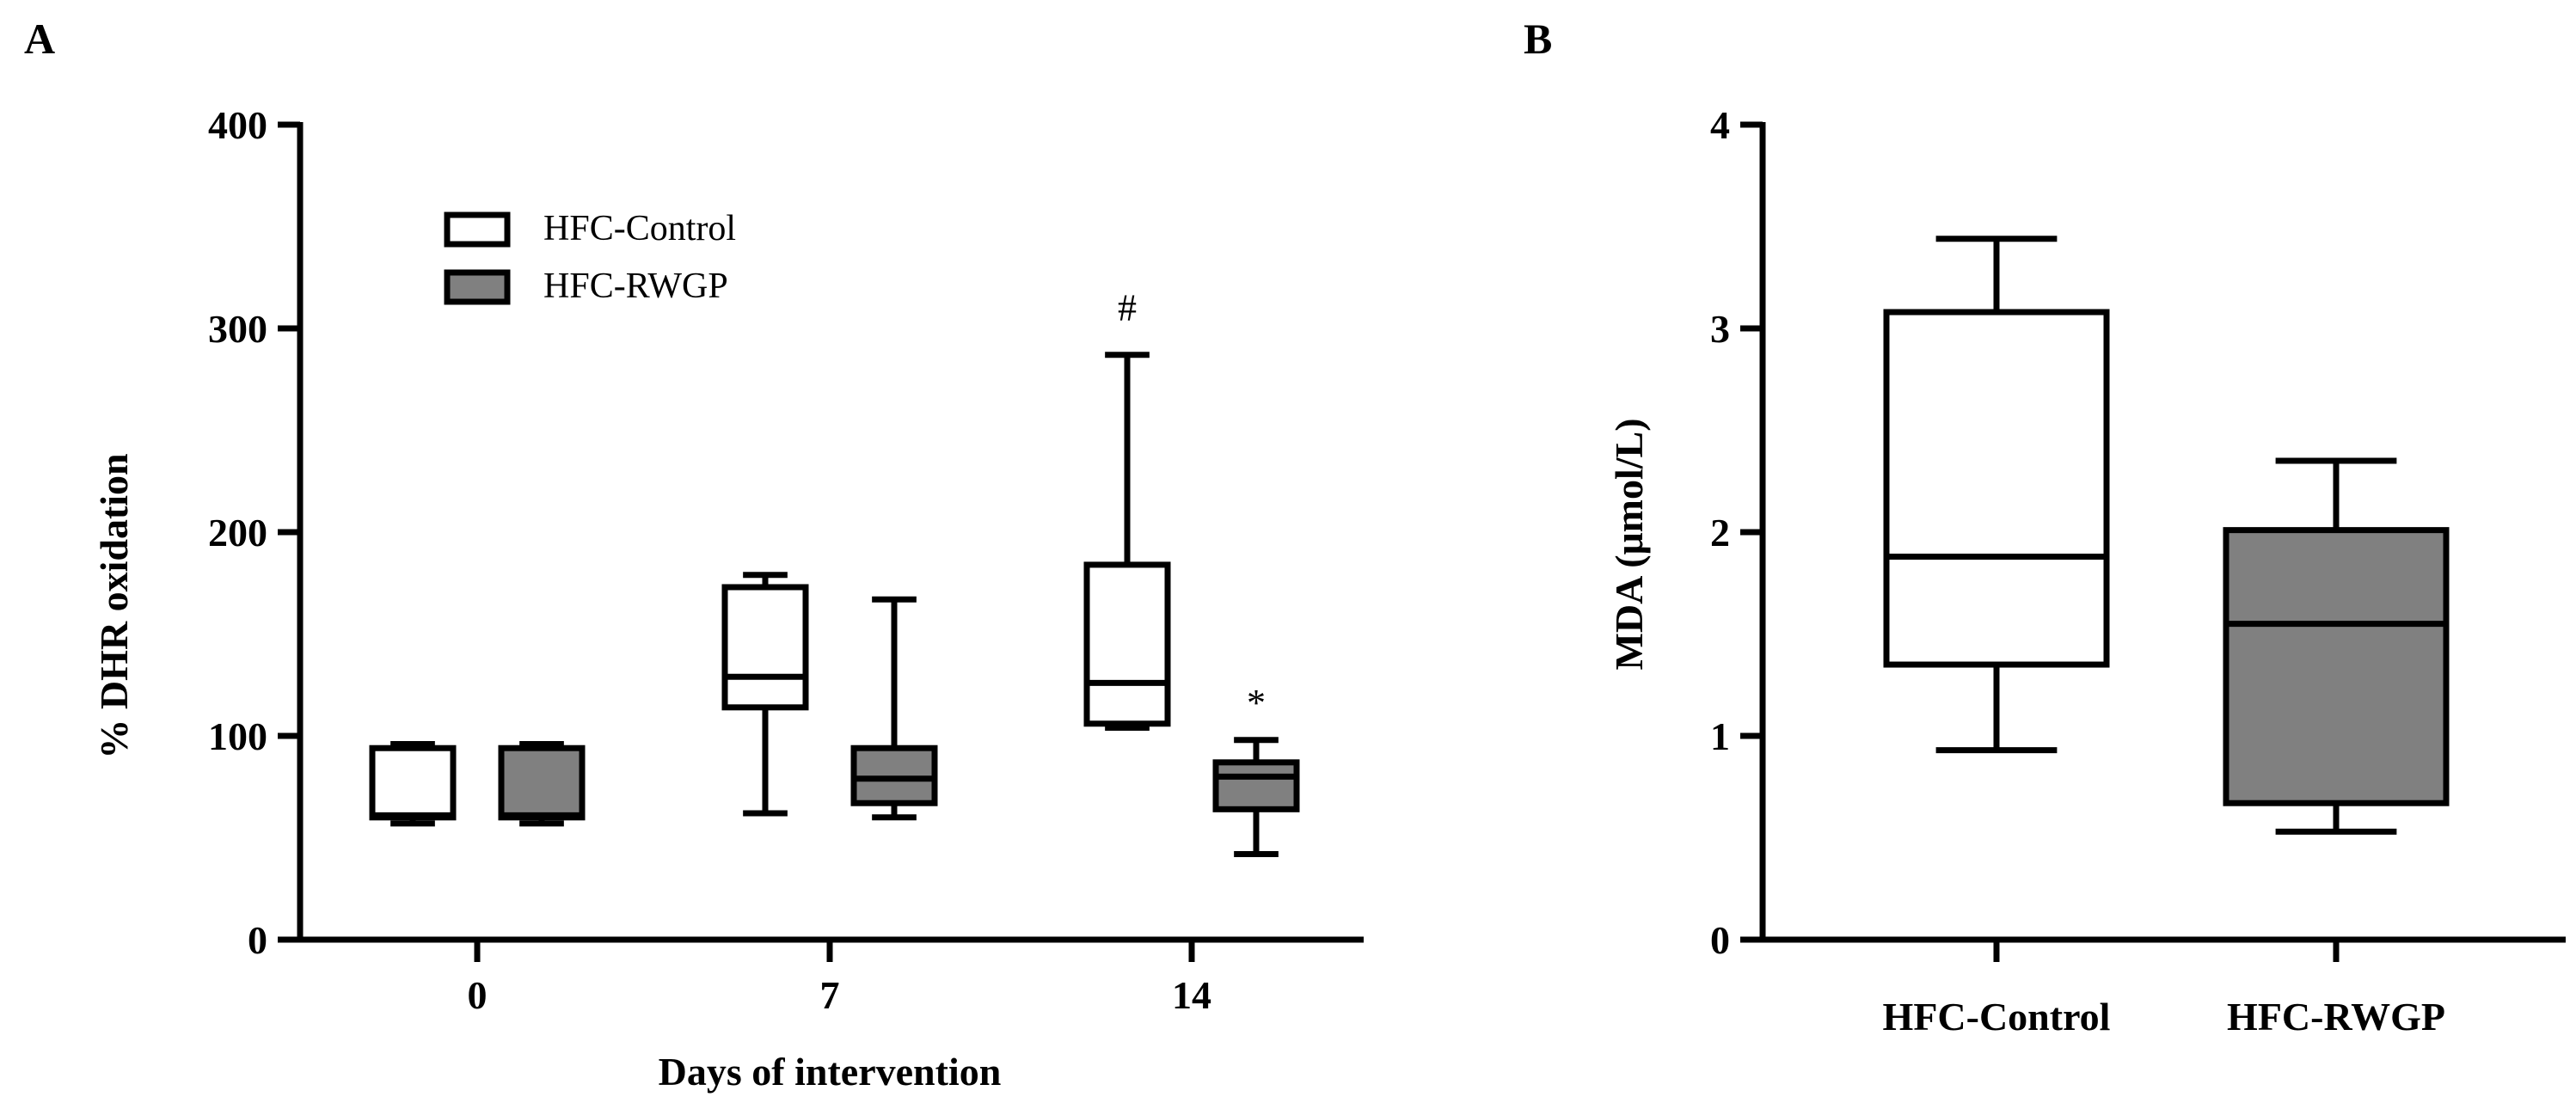 Image resolution: width=2576 pixels, height=1109 pixels. Describe the element at coordinates (1720, 940) in the screenshot. I see `y-tick-label-b: 0` at that location.